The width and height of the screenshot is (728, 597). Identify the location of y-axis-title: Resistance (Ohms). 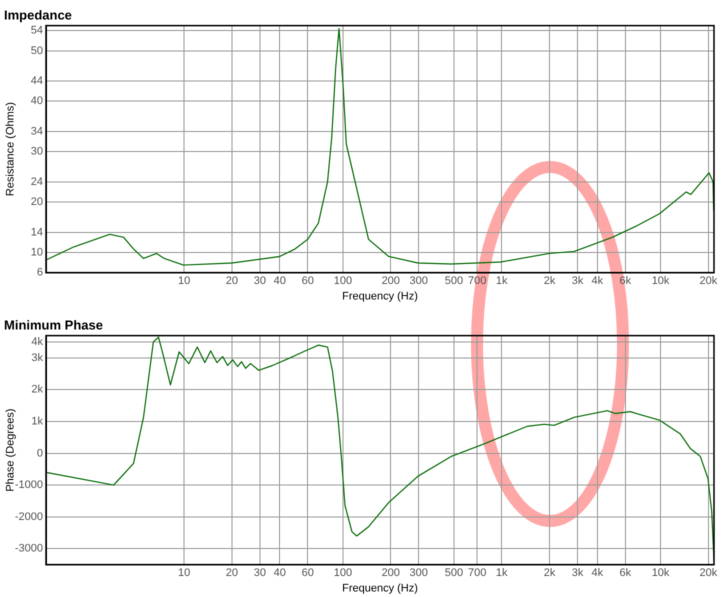
(10, 149).